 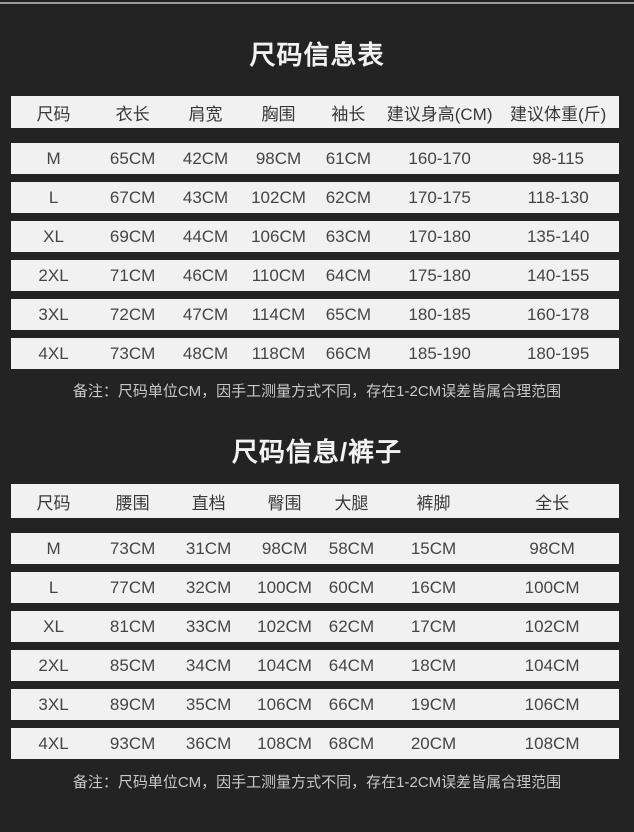 What do you see at coordinates (315, 353) in the screenshot?
I see `shirt-row-4xl: 4XL 73CM 48CM 118CM 66CM 185-190 180-195` at bounding box center [315, 353].